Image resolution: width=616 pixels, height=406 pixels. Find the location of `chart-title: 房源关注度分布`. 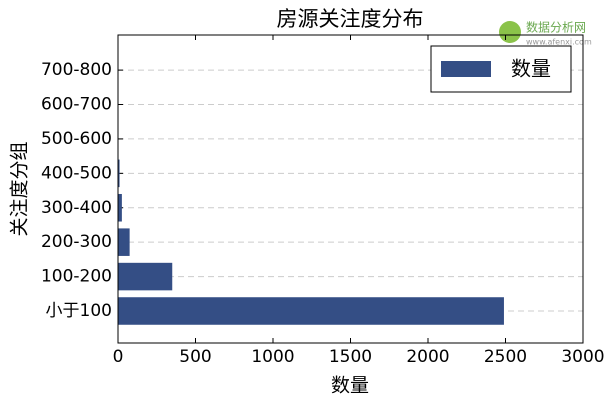

chart-title: 房源关注度分布 is located at coordinates (350, 19).